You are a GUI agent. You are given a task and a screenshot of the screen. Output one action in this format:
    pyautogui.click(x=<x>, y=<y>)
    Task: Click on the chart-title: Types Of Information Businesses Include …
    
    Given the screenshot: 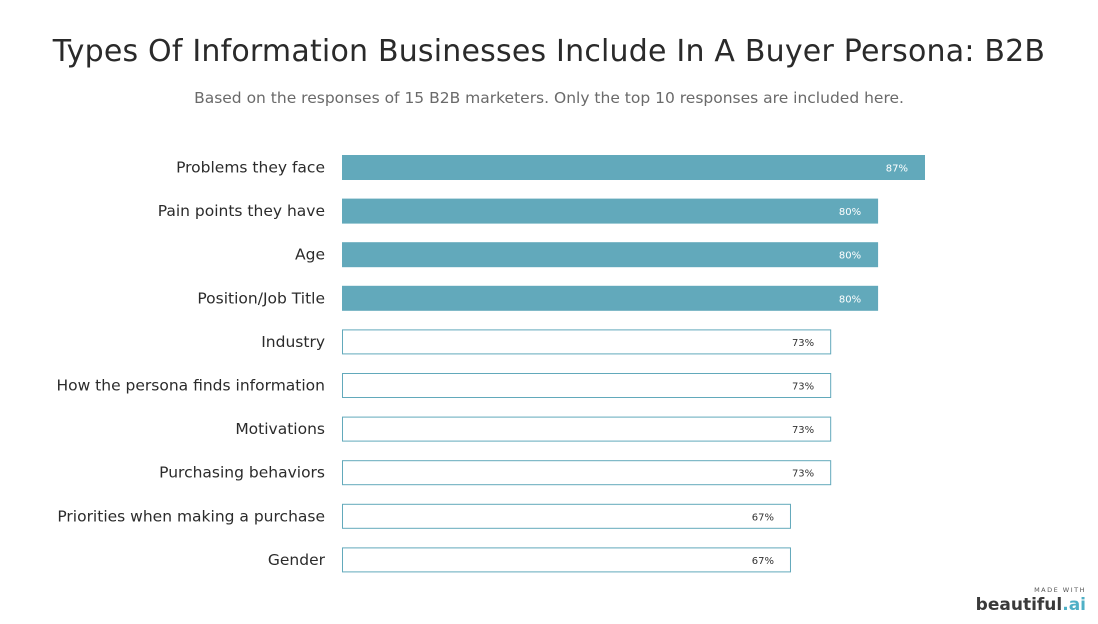 What is the action you would take?
    pyautogui.click(x=549, y=51)
    